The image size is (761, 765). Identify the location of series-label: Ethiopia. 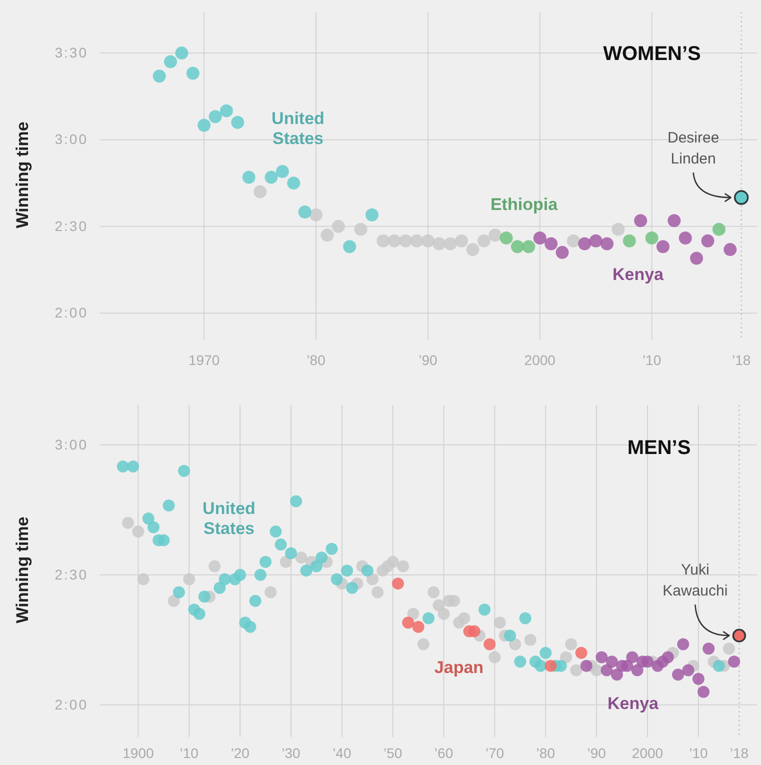
(524, 204).